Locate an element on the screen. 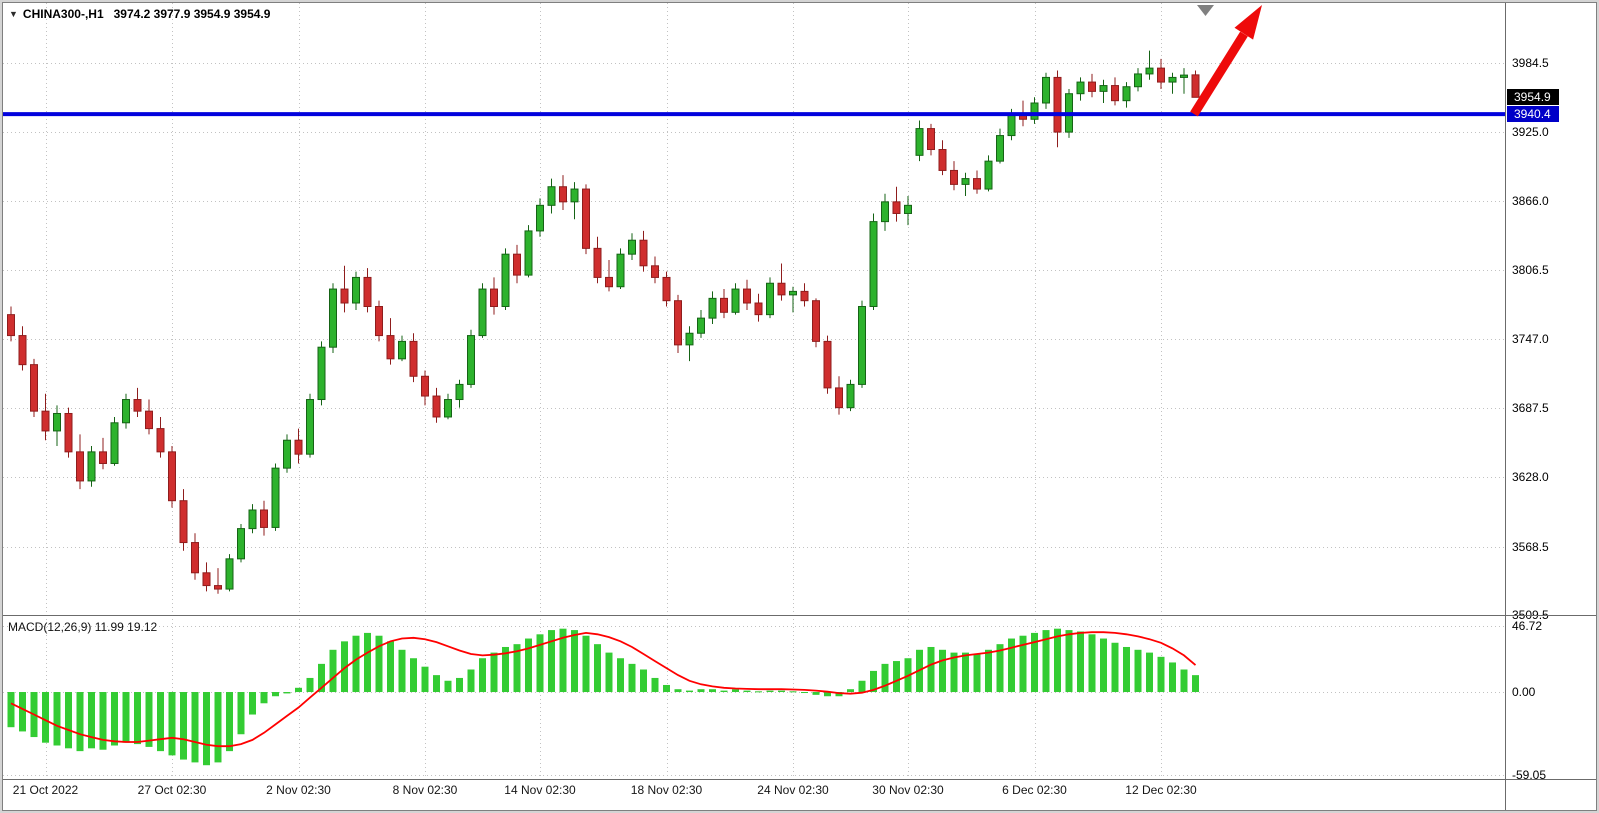 The height and width of the screenshot is (813, 1599). time-tick-label: 30 Nov 02:30 is located at coordinates (908, 790).